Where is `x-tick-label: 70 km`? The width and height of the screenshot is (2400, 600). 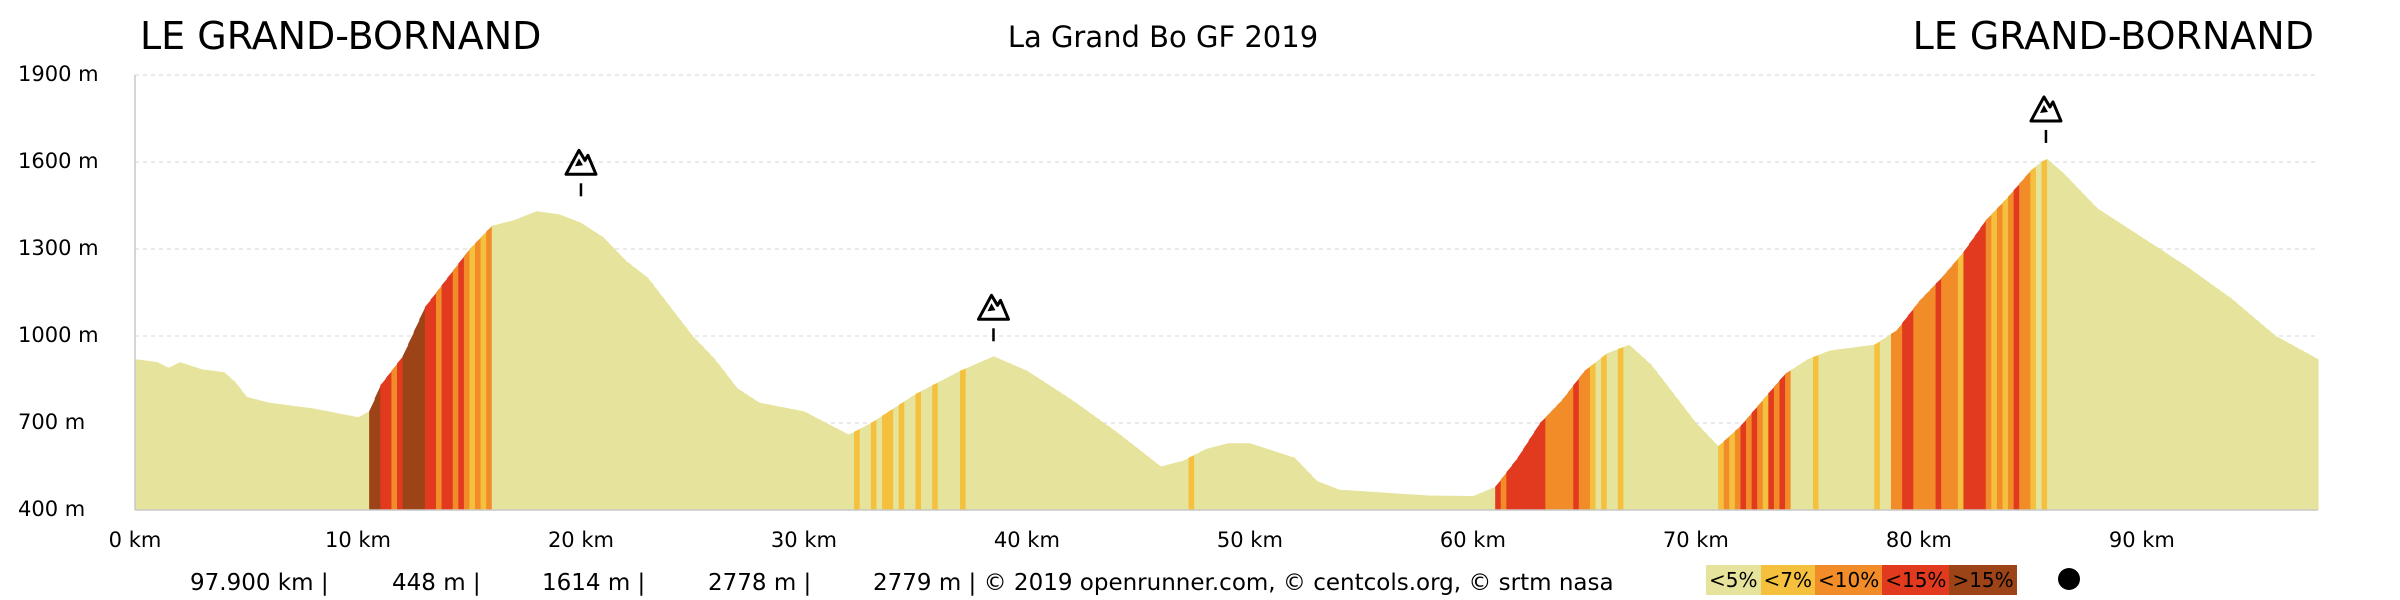 x-tick-label: 70 km is located at coordinates (1695, 540).